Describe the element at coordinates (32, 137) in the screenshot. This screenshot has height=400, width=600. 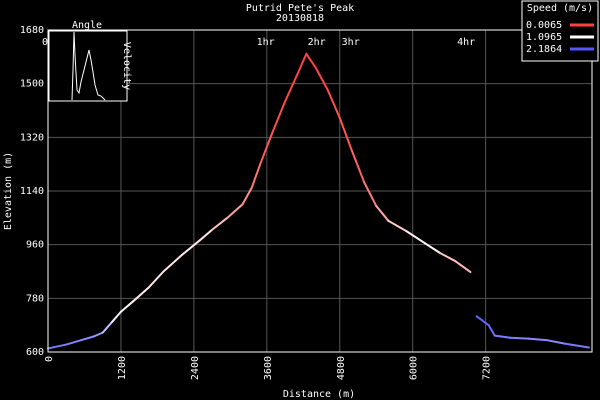
I see `y-tick-label: 1320` at that location.